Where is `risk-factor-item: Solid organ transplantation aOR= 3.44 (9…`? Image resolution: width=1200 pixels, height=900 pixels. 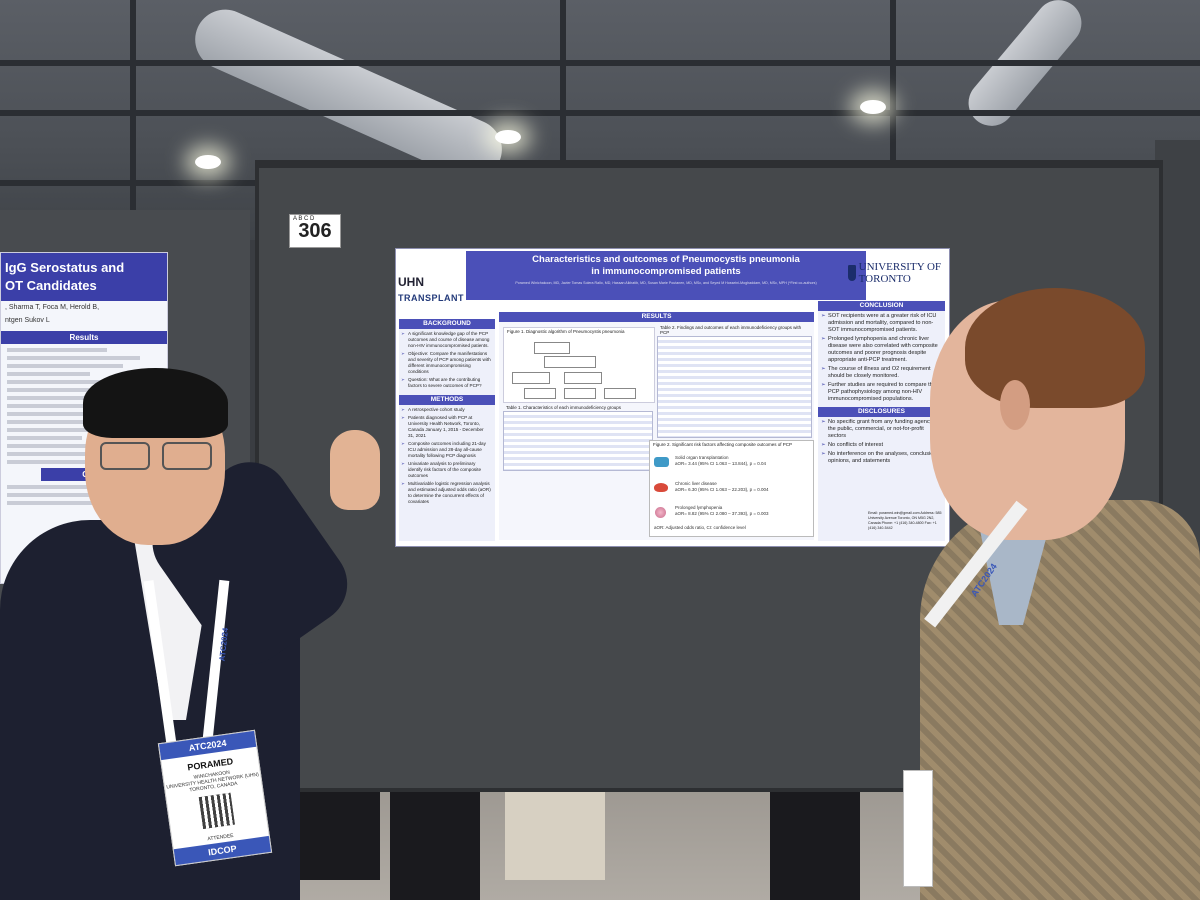
risk-factor-item: Solid organ transplantation aOR= 3.44 (9… is located at coordinates (742, 461).